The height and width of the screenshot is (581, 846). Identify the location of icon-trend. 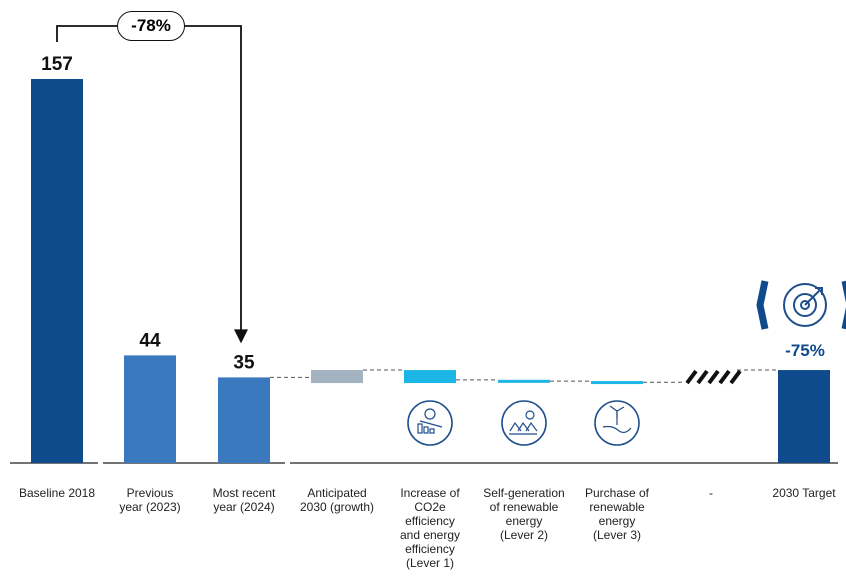
(431, 424).